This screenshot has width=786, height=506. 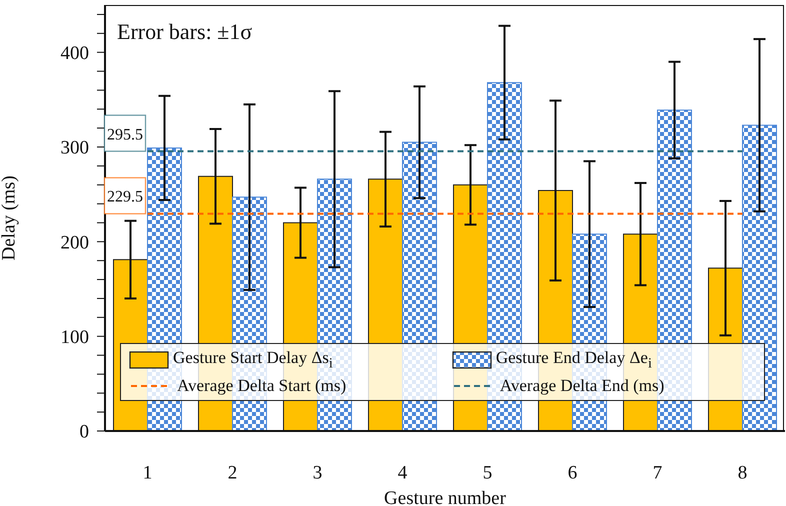 What do you see at coordinates (233, 473) in the screenshot?
I see `x-tick-label: 2` at bounding box center [233, 473].